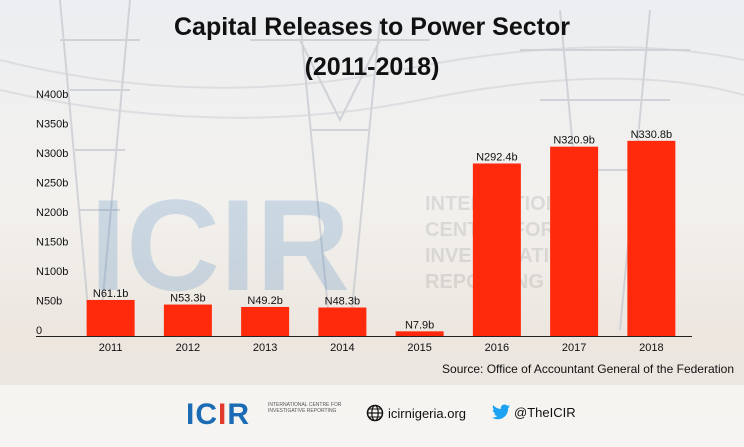  Describe the element at coordinates (52, 184) in the screenshot. I see `y-tick-label: N250b` at that location.